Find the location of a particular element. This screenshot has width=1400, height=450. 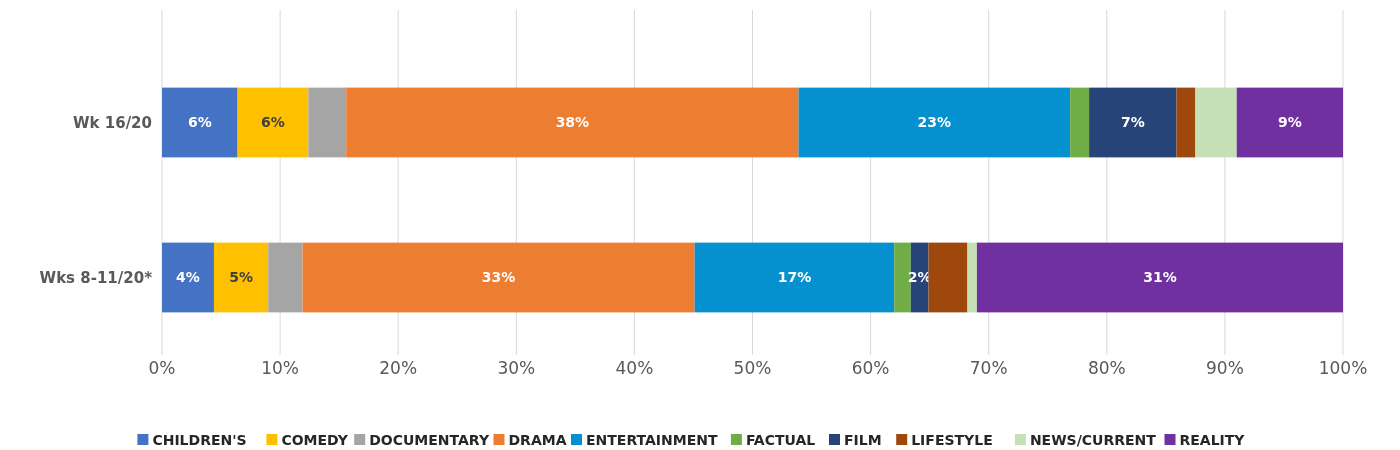

x-tick-label: 50% is located at coordinates (752, 367).